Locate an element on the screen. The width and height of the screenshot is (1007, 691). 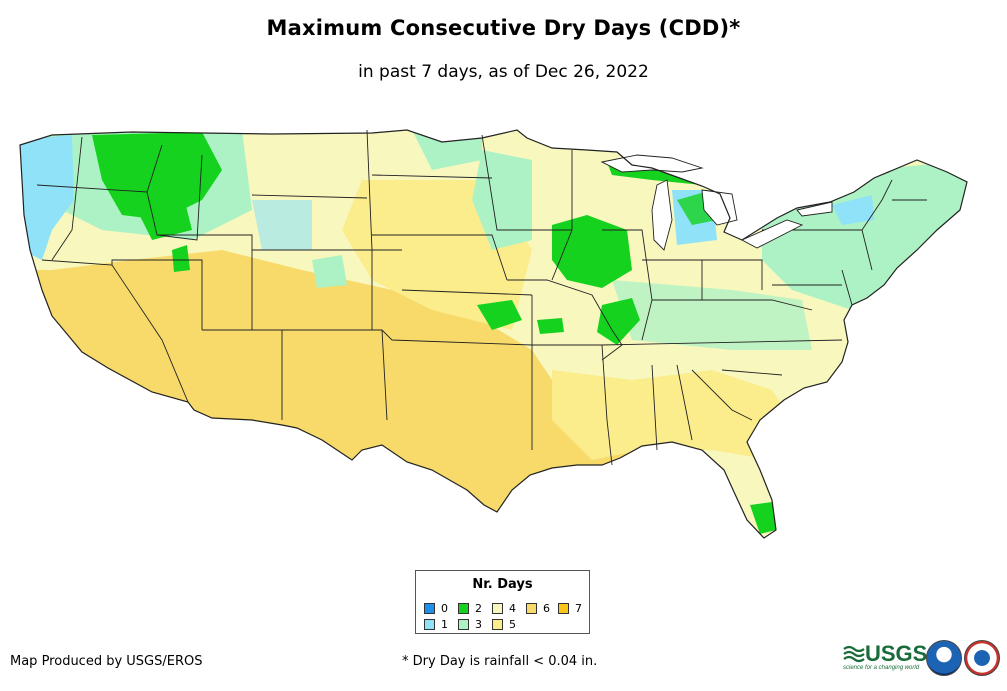
legend-label: 7 is located at coordinates (578, 608).